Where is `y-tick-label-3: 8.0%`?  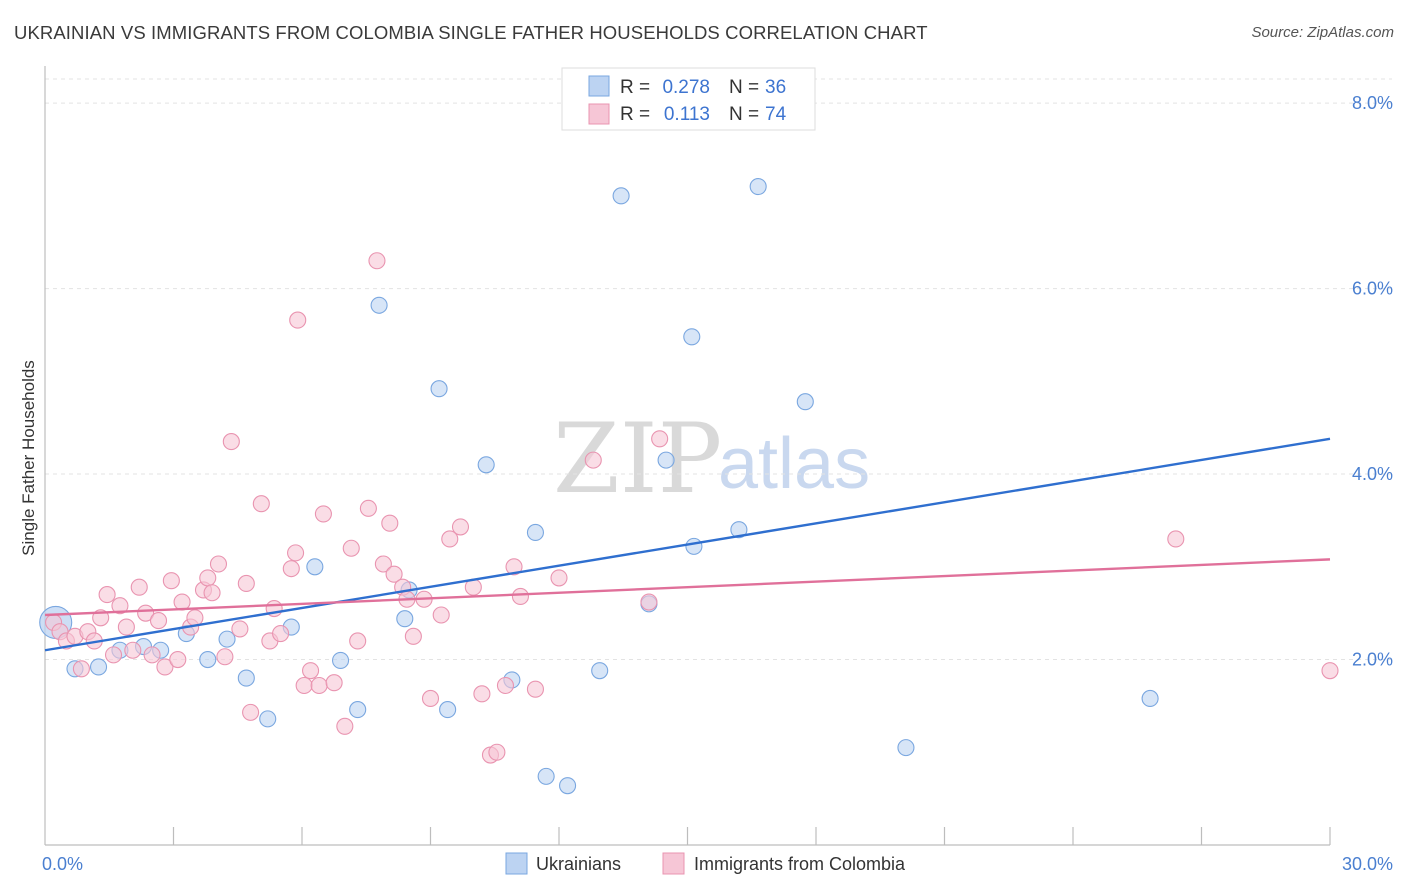
y-tick-label-3: 8.0% is located at coordinates (1372, 103).